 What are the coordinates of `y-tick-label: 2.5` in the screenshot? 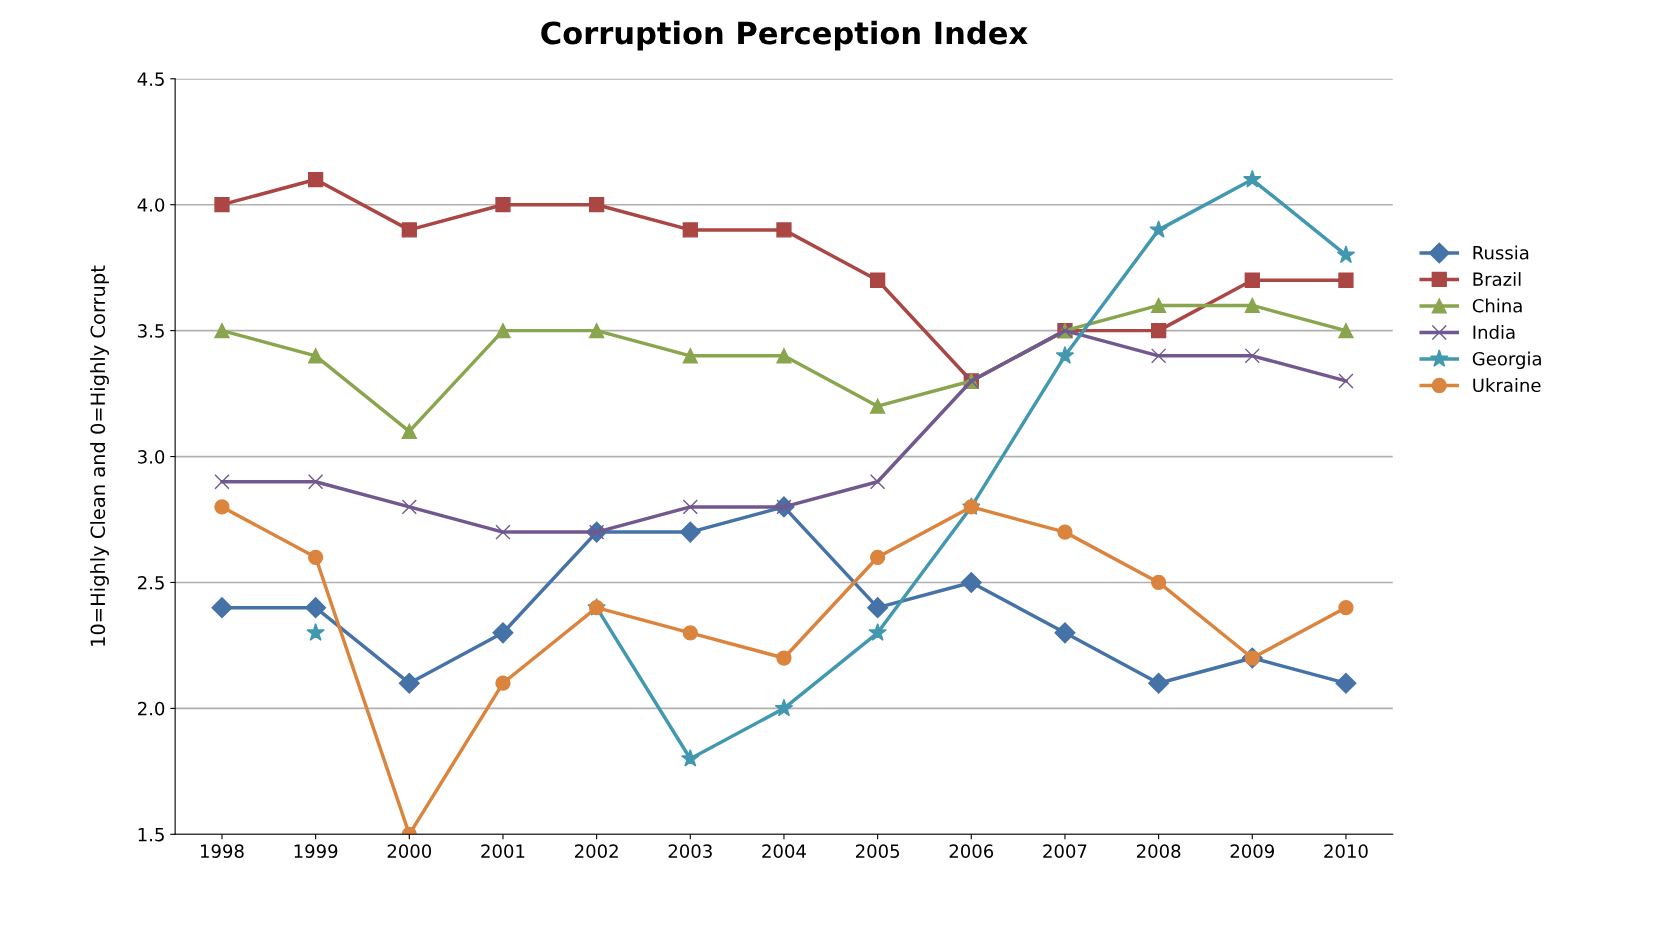 It's located at (151, 582).